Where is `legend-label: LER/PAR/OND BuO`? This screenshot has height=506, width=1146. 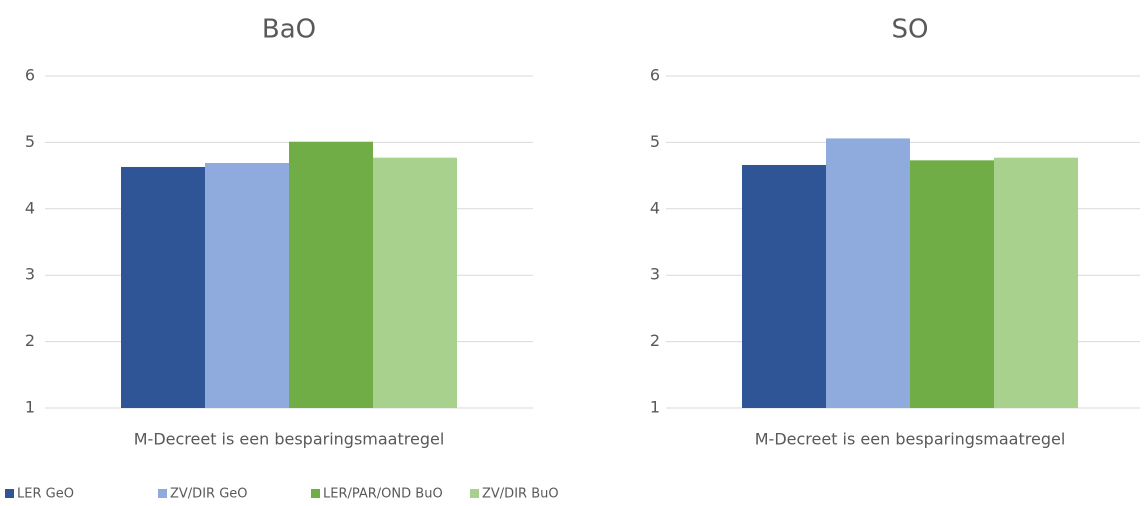
legend-label: LER/PAR/OND BuO is located at coordinates (383, 494).